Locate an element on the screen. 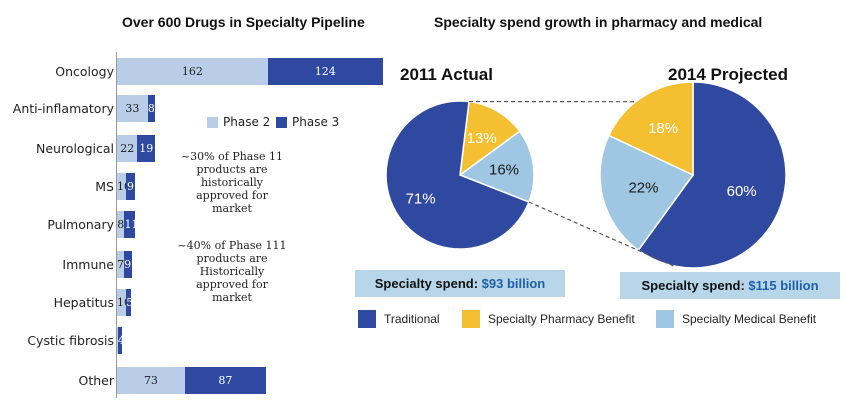  pie-legend-traditional: Traditional is located at coordinates (399, 319).